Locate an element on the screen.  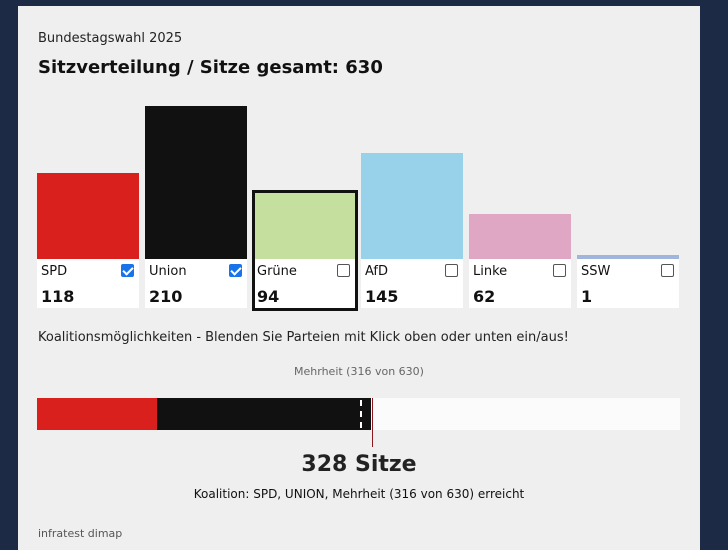
coalition-segment-spd is located at coordinates (97, 414).